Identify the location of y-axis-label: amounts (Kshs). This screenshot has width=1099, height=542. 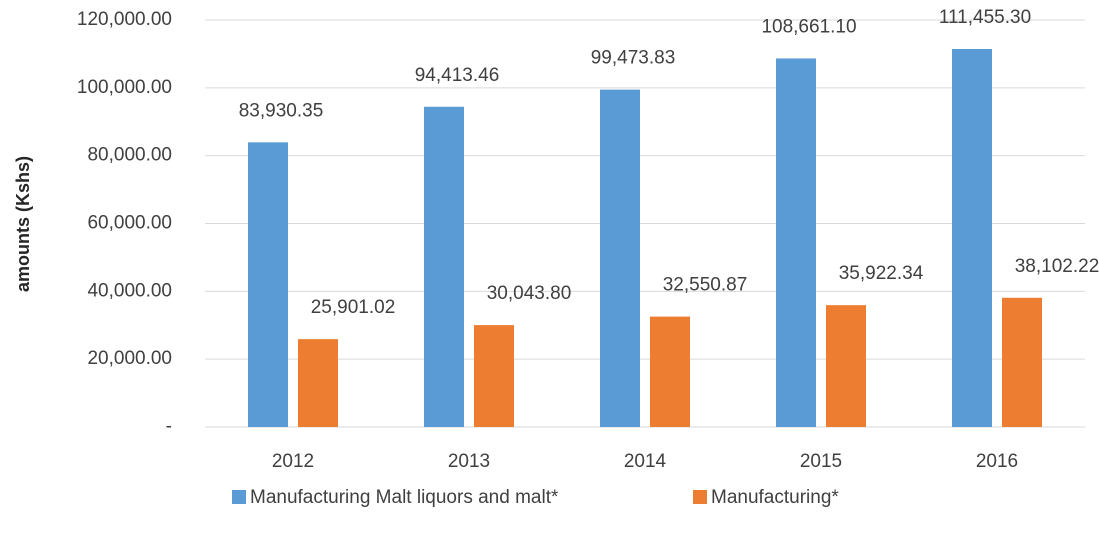
(23, 224).